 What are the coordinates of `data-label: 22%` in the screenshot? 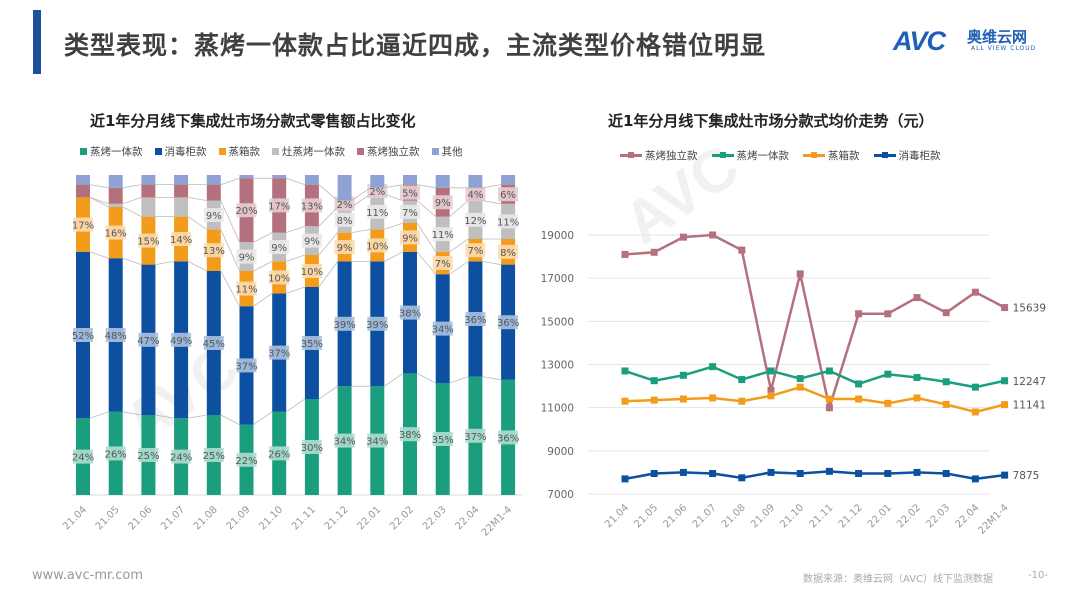 It's located at (246, 461).